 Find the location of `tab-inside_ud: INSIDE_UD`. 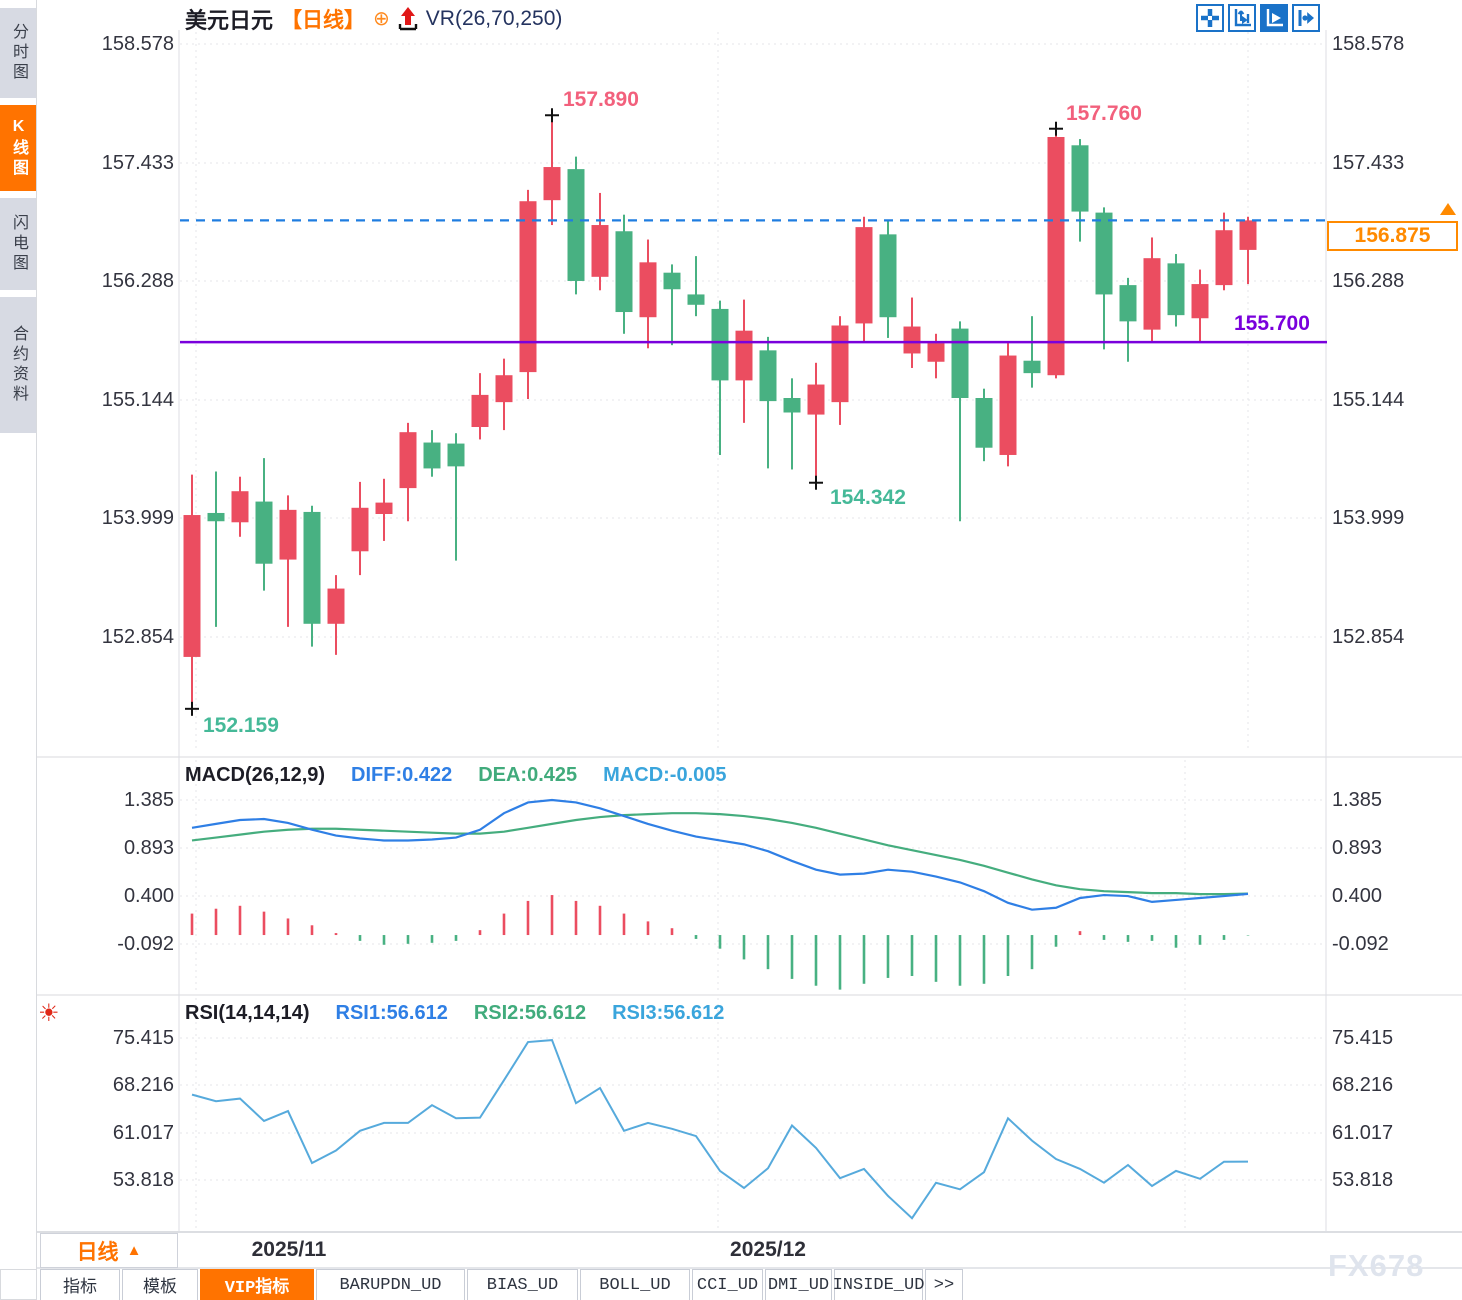

tab-inside_ud: INSIDE_UD is located at coordinates (878, 1284).